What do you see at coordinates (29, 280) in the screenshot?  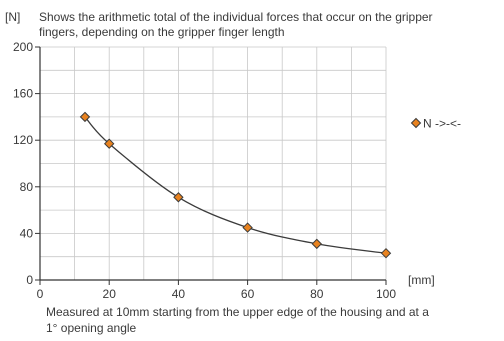 I see `y-tick-label: 0` at bounding box center [29, 280].